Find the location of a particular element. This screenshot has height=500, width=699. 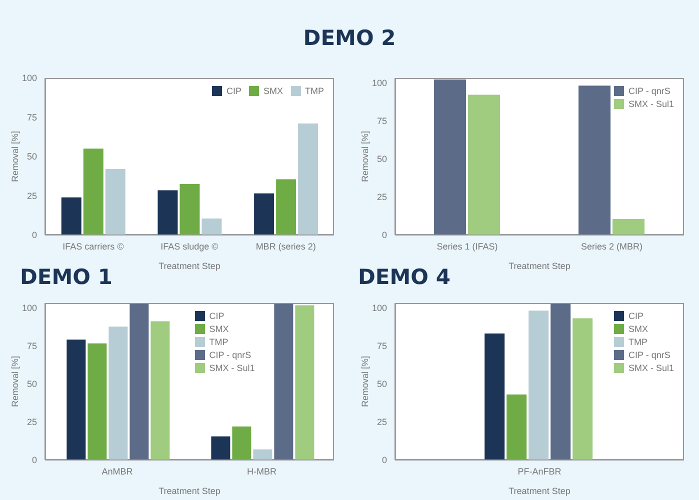

x-tick-label: MBR (series 2) is located at coordinates (286, 246).